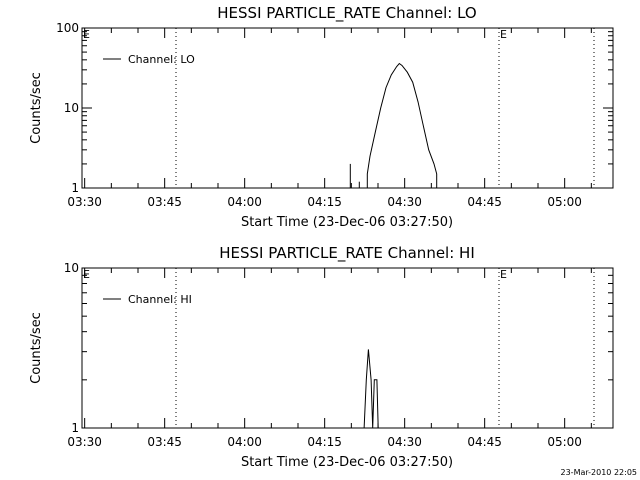  Describe the element at coordinates (599, 472) in the screenshot. I see `footer-timestamp: 23-Mar-2010 22:05` at that location.